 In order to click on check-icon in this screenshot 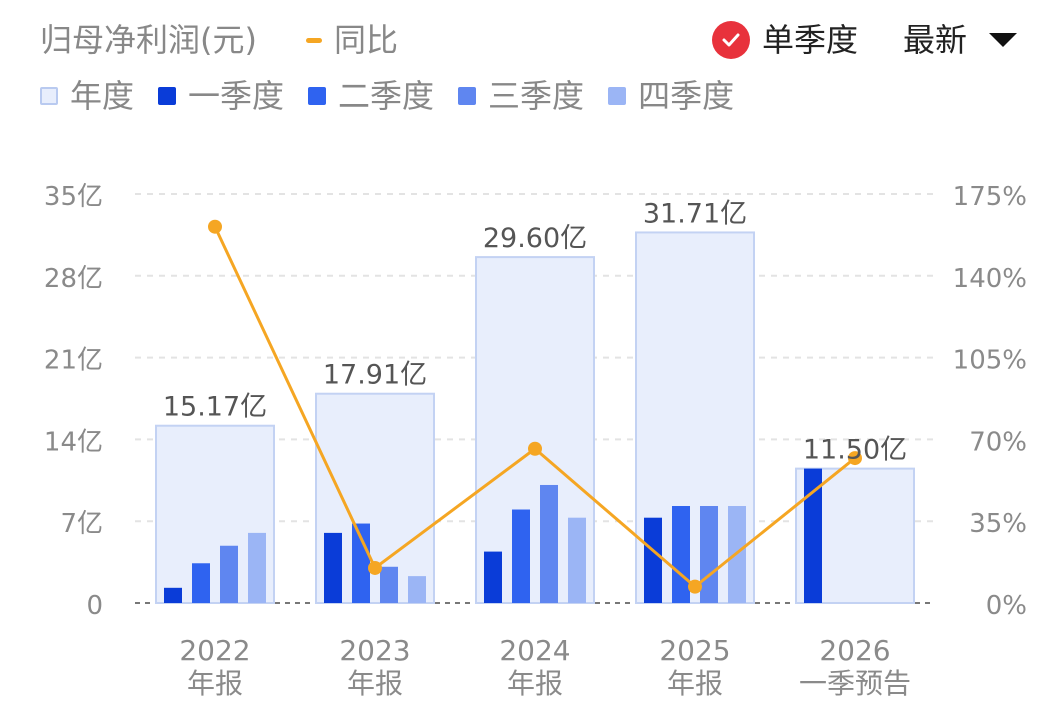, I will do `click(731, 40)`.